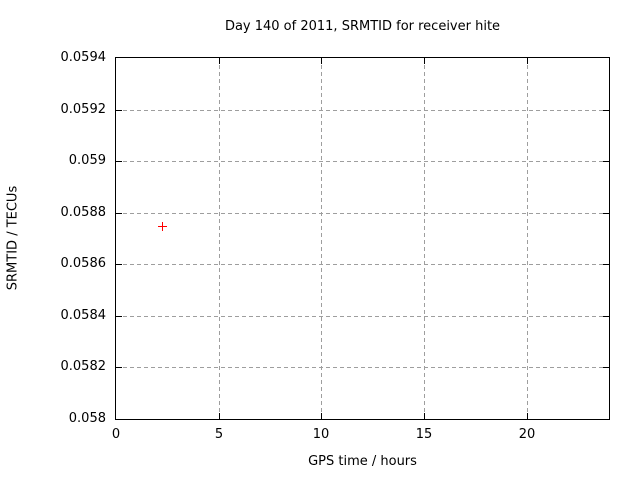 The image size is (640, 480). Describe the element at coordinates (116, 434) in the screenshot. I see `x-tick-label: 0` at that location.